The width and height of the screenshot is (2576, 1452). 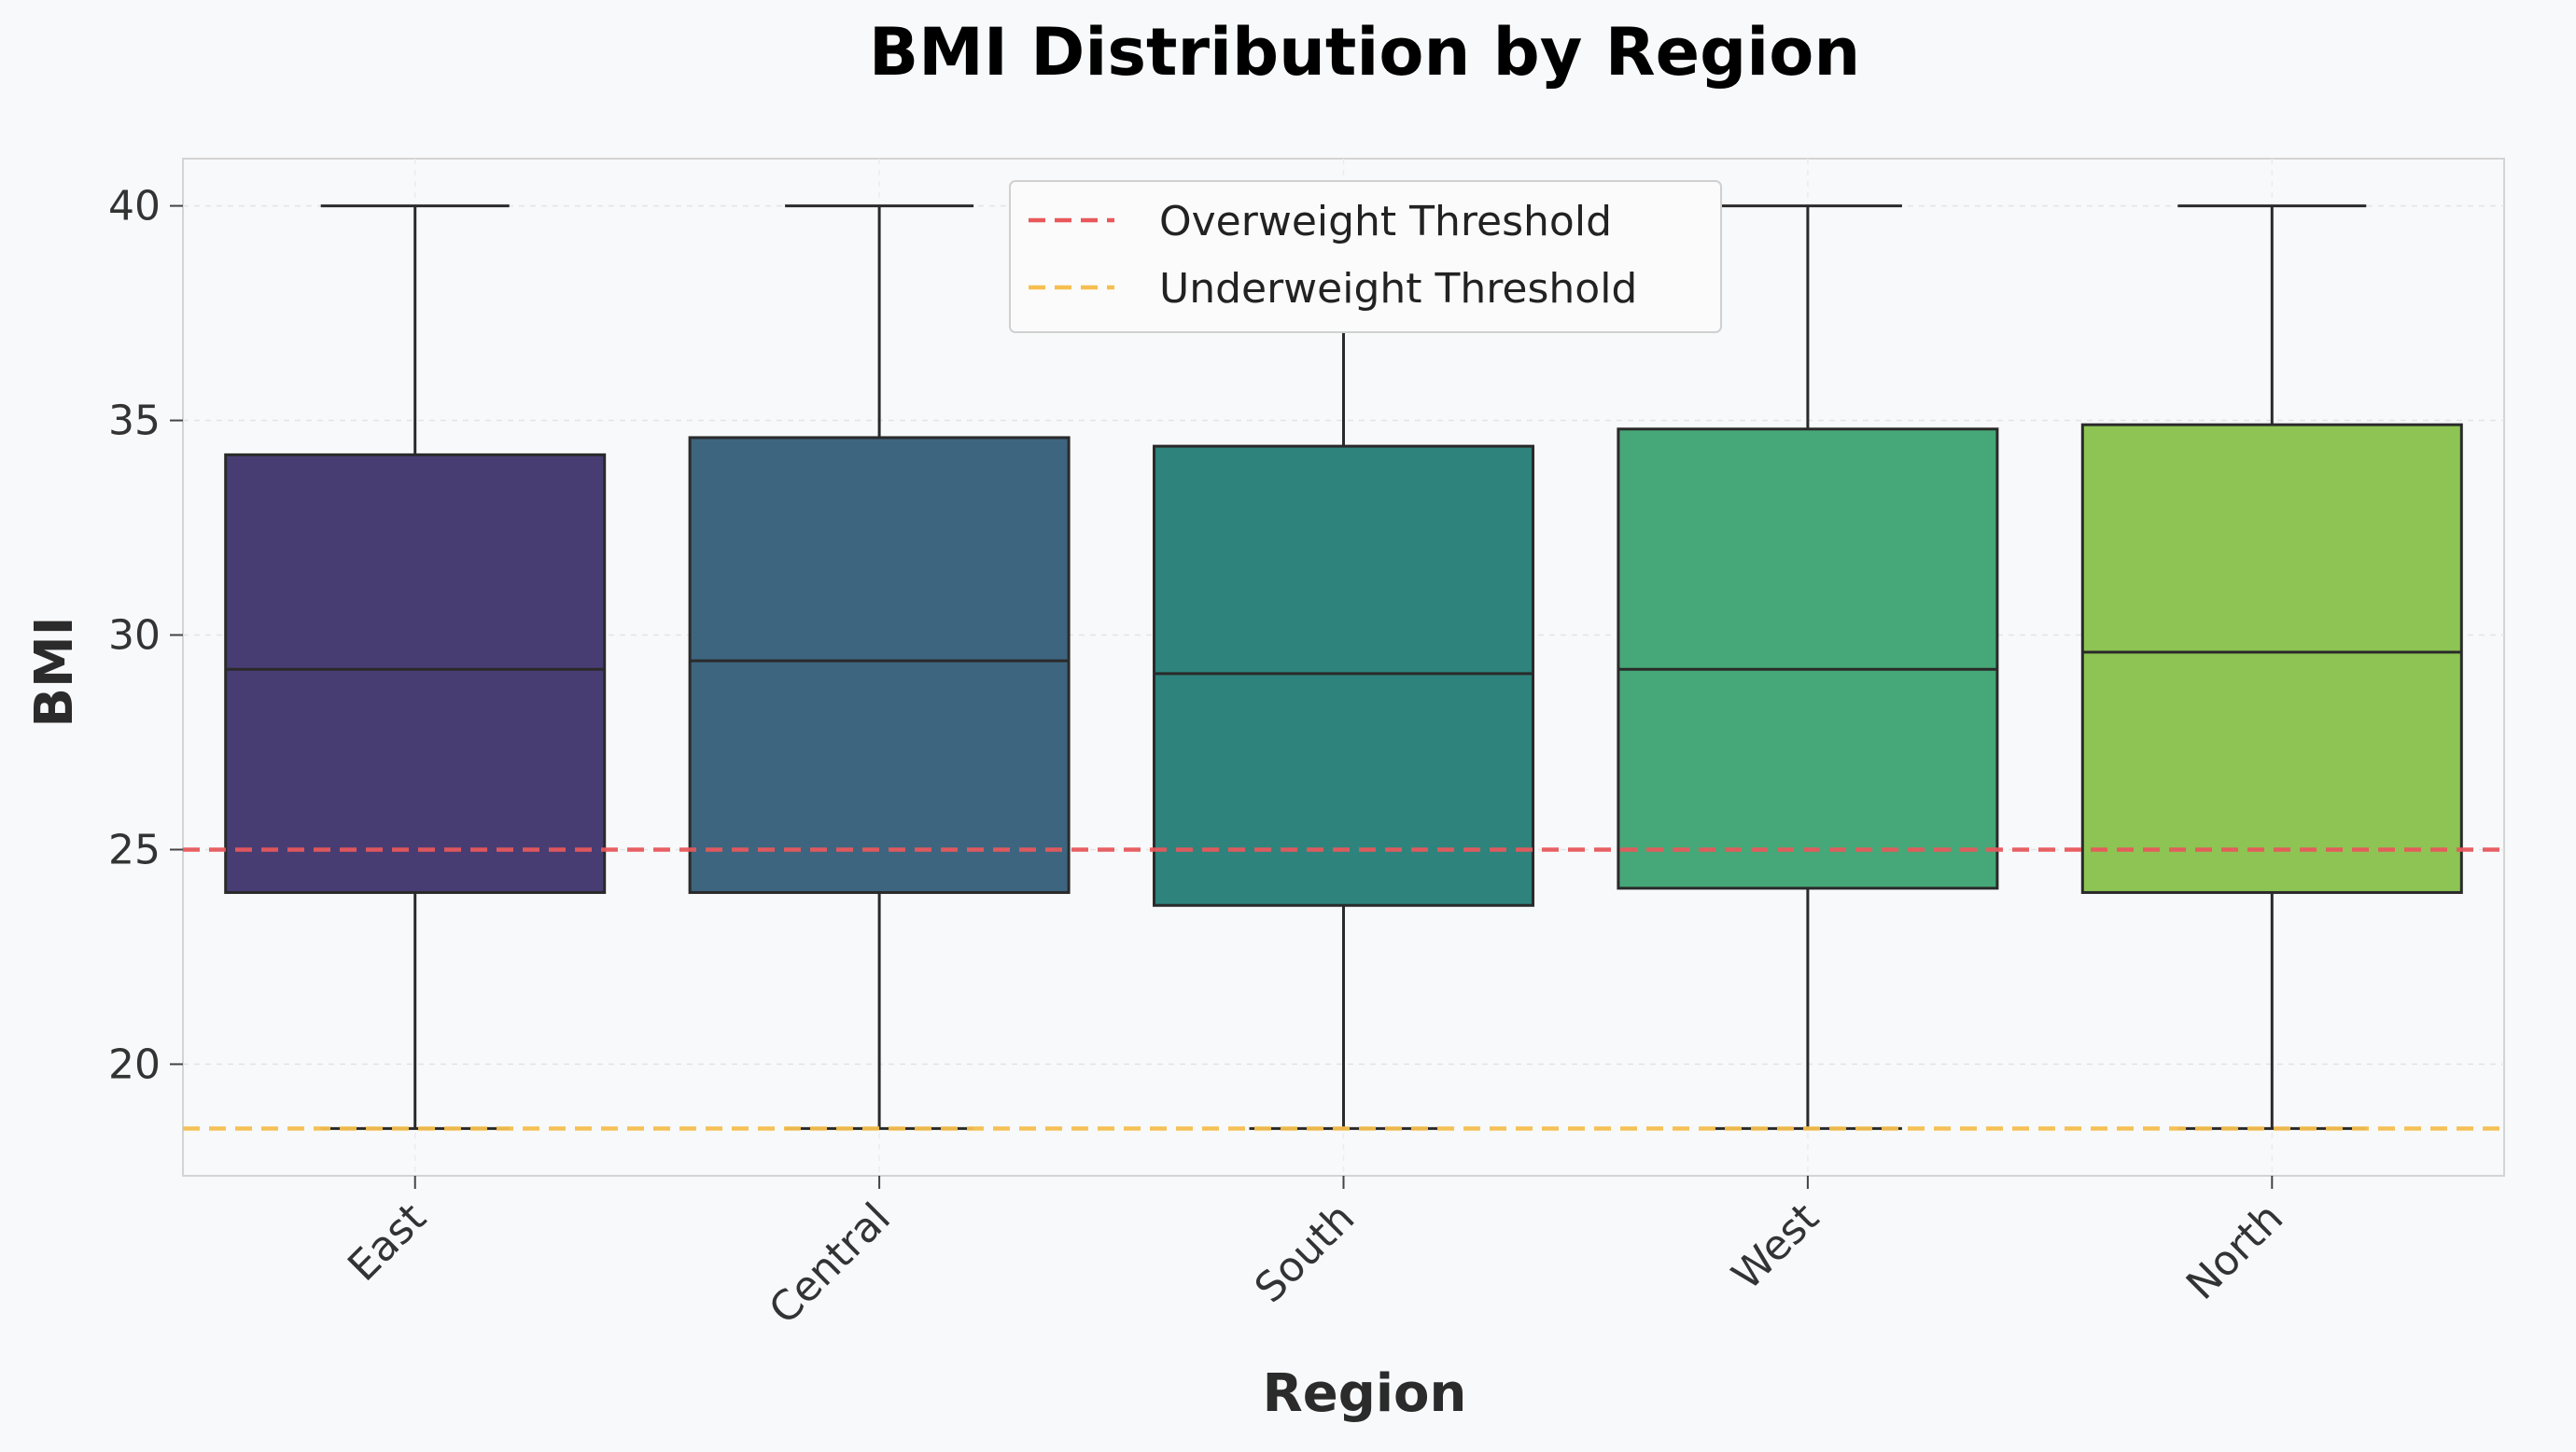 What do you see at coordinates (1364, 53) in the screenshot?
I see `chart-title: BMI Distribution by Region` at bounding box center [1364, 53].